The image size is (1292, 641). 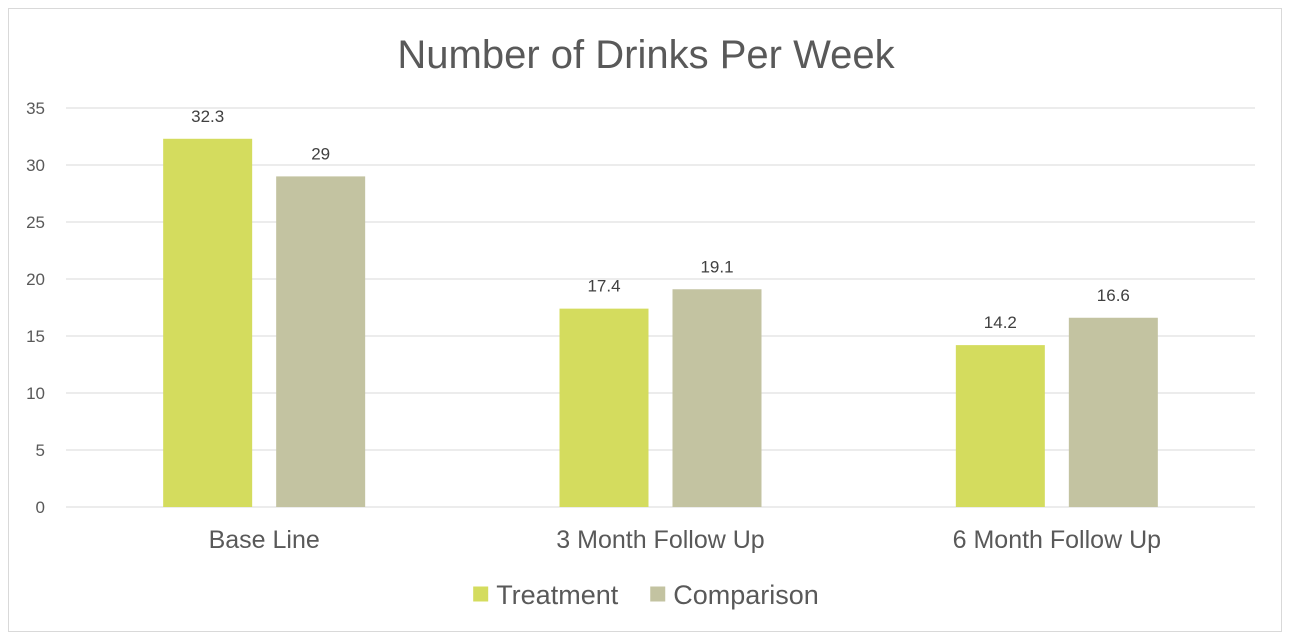 What do you see at coordinates (35, 336) in the screenshot?
I see `y-tick-label: 15` at bounding box center [35, 336].